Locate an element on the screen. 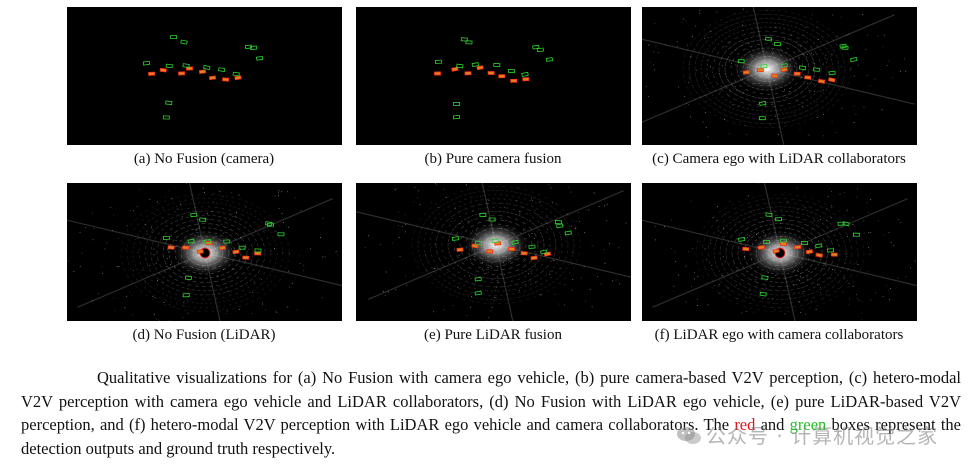  panel-f-label: (f) LiDAR ego with camera collaborators is located at coordinates (779, 335).